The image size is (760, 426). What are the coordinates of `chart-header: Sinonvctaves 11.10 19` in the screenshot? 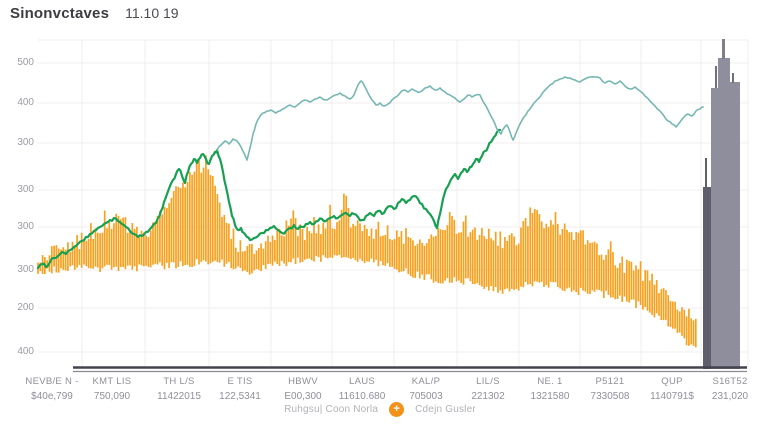 It's located at (94, 13).